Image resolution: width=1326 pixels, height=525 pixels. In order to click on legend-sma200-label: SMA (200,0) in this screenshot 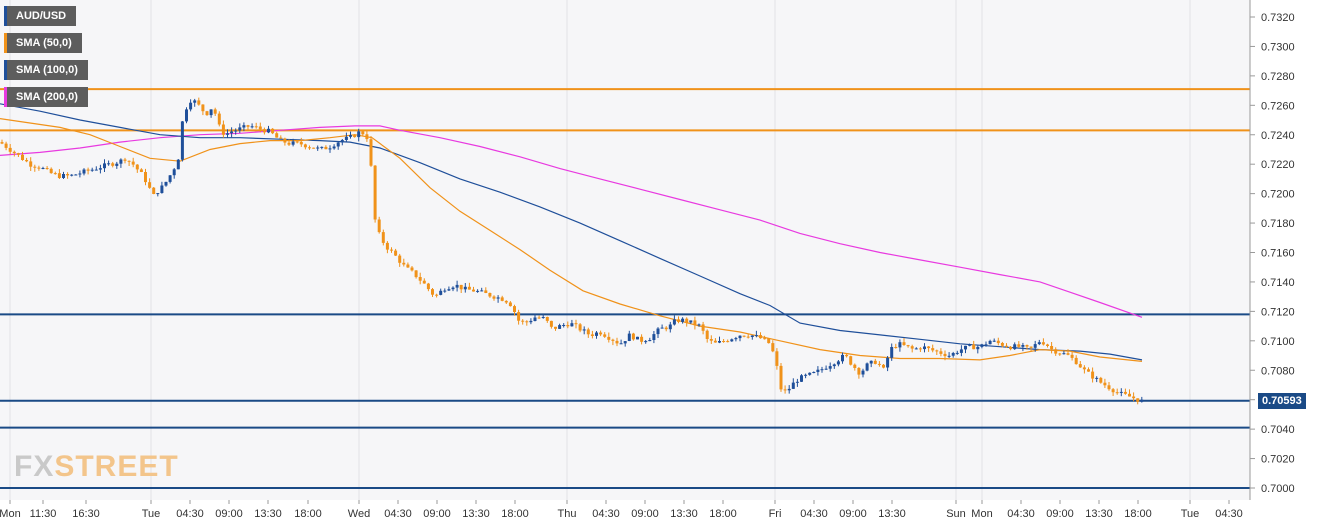, I will do `click(47, 97)`.